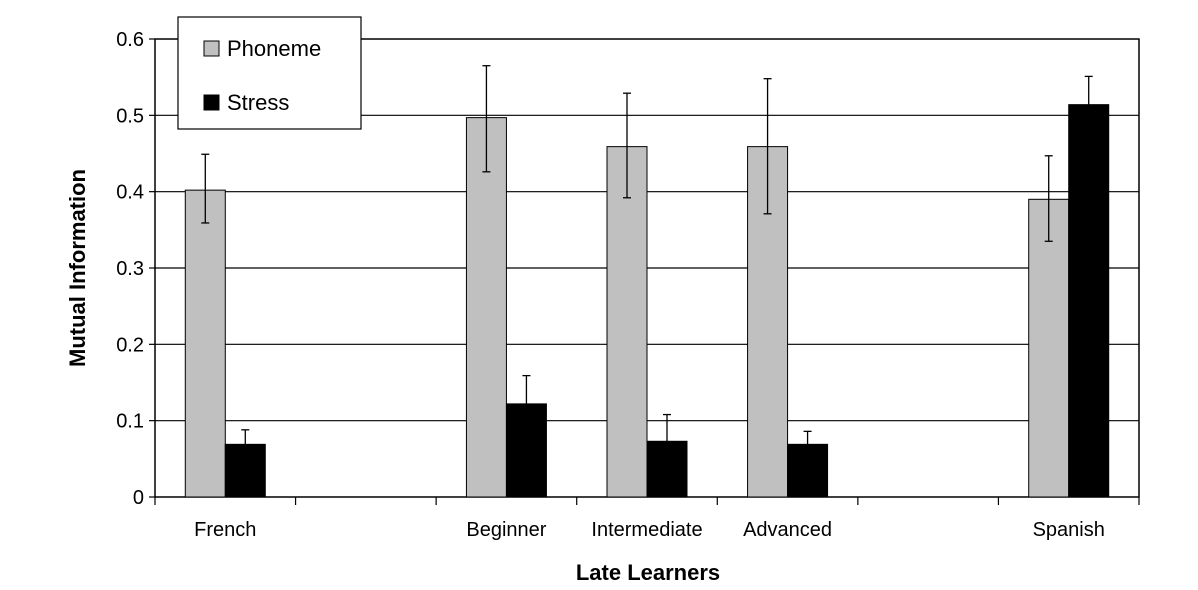 This screenshot has width=1198, height=590. I want to click on x-tick-label: Spanish, so click(1069, 530).